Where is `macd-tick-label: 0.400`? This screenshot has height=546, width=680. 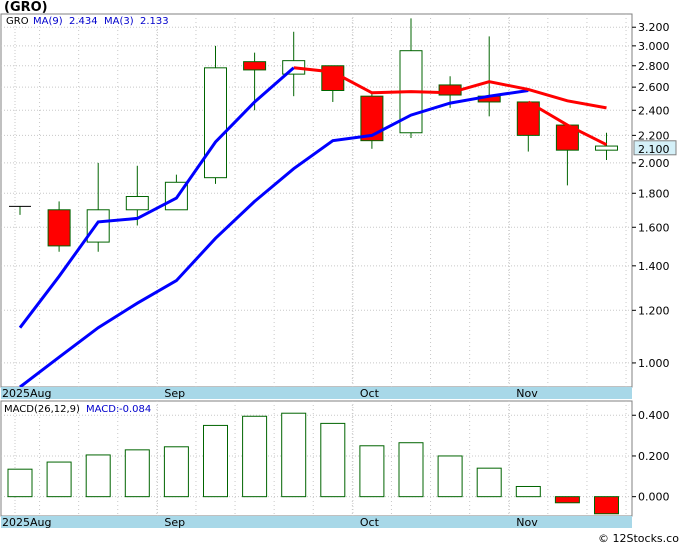
macd-tick-label: 0.400 is located at coordinates (654, 415).